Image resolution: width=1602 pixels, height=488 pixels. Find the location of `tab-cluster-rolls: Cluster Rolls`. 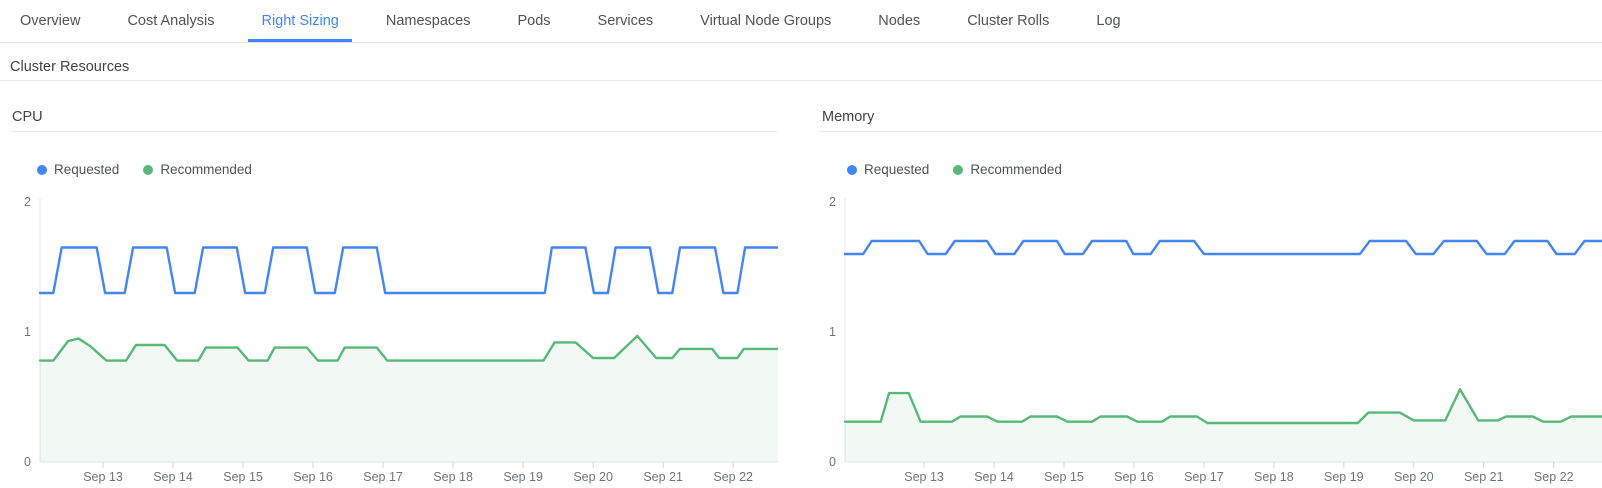

tab-cluster-rolls: Cluster Rolls is located at coordinates (1008, 21).